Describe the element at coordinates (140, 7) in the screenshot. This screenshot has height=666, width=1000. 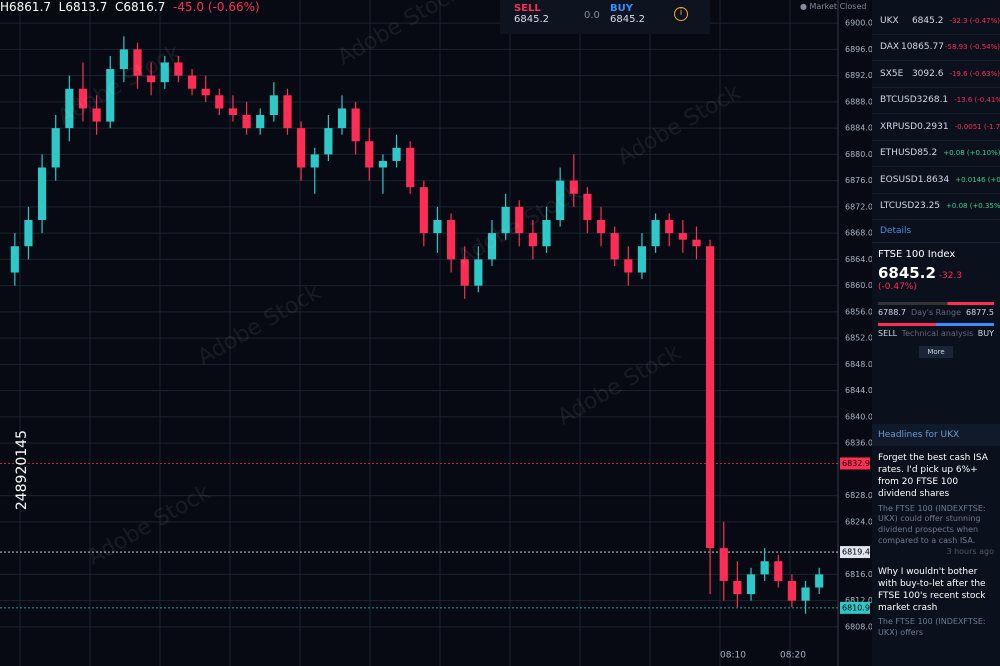
I see `close: C6816.7` at that location.